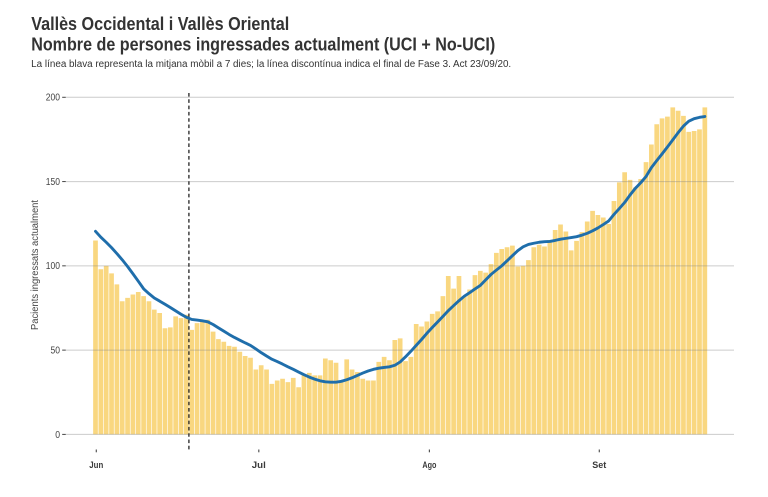 The image size is (768, 497). I want to click on svg-text: Pacients ingressats actualment, so click(35, 265).